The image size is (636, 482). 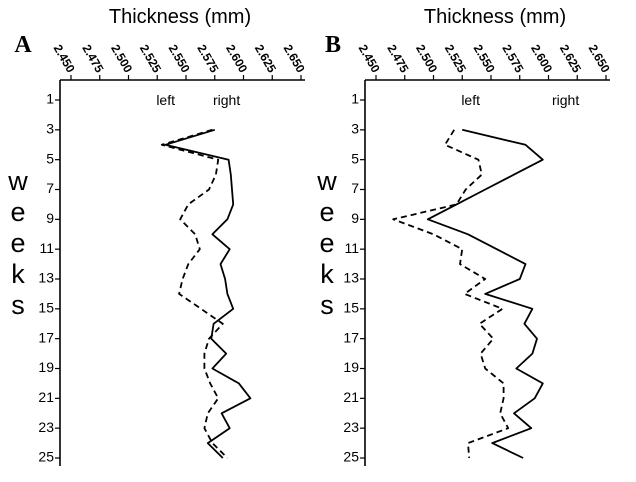 I want to click on panel-label: B, so click(x=333, y=45).